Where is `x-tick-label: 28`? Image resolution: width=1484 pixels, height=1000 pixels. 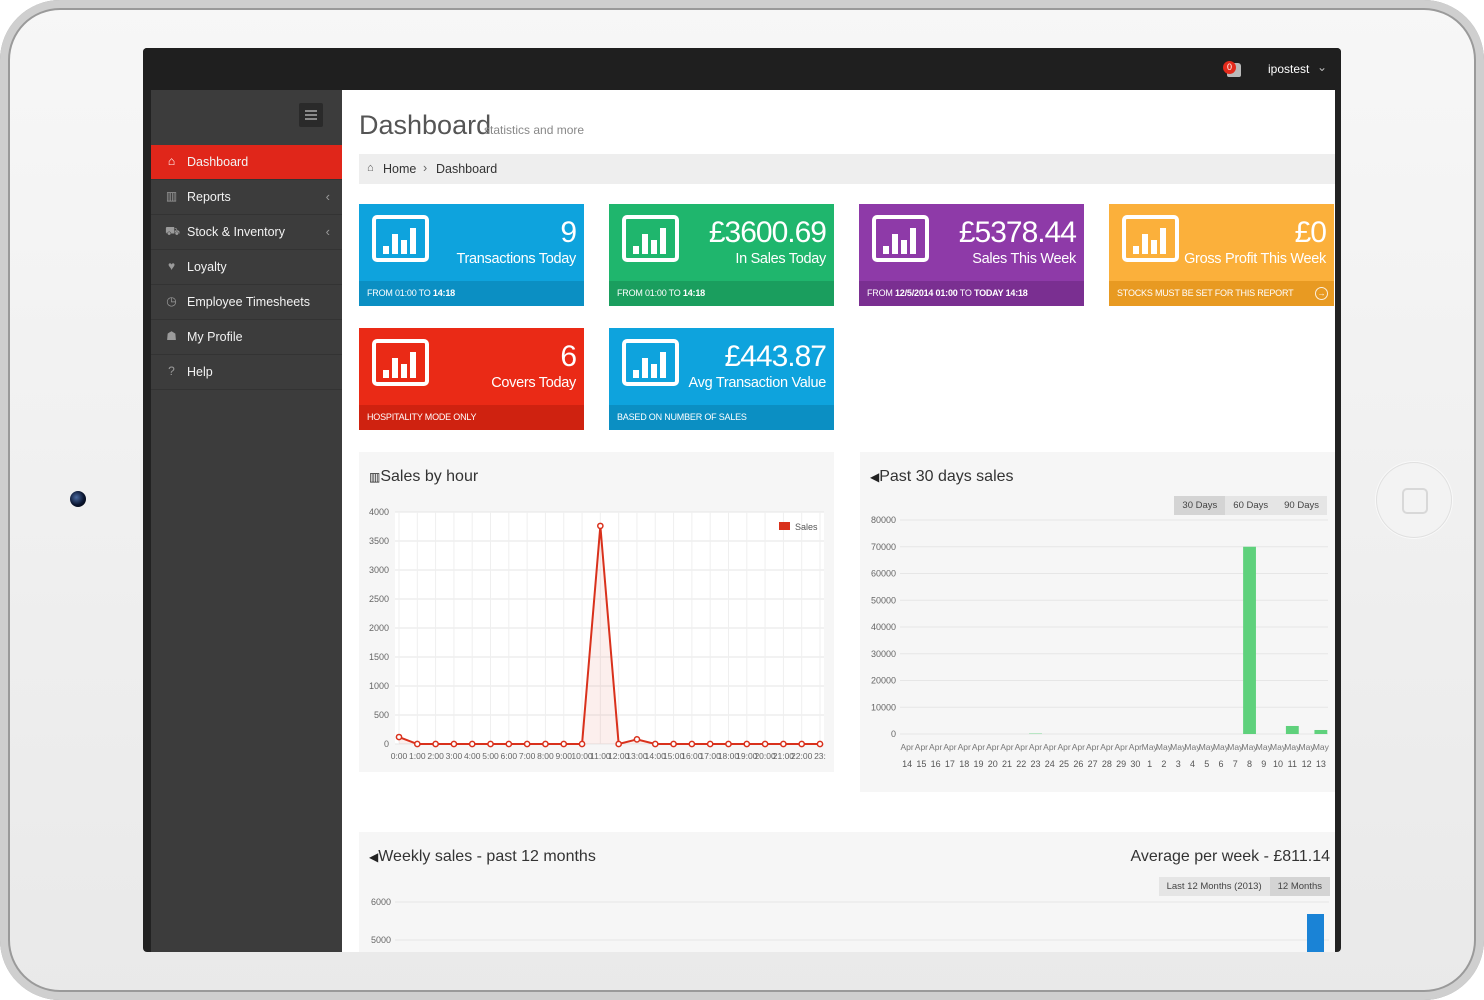
x-tick-label: 28 is located at coordinates (1107, 764).